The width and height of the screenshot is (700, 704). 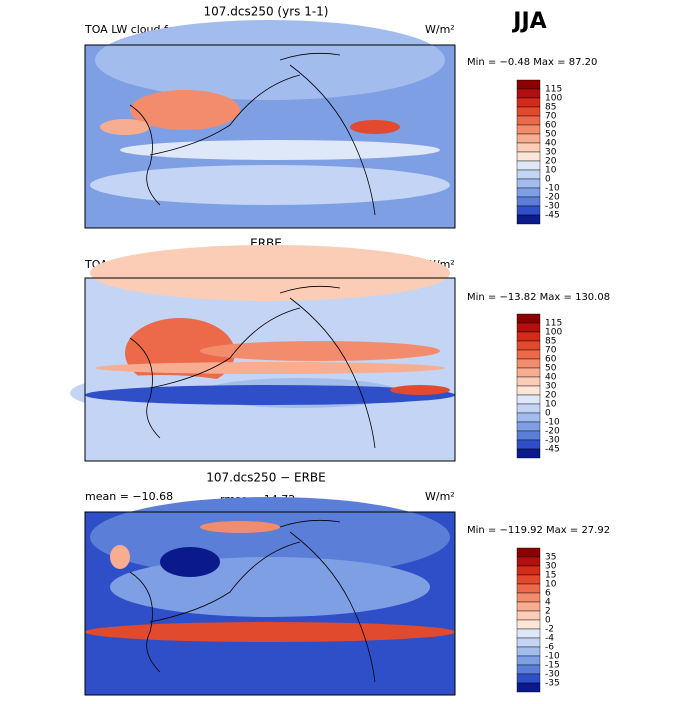 I want to click on colorbar-label: 70, so click(x=551, y=351).